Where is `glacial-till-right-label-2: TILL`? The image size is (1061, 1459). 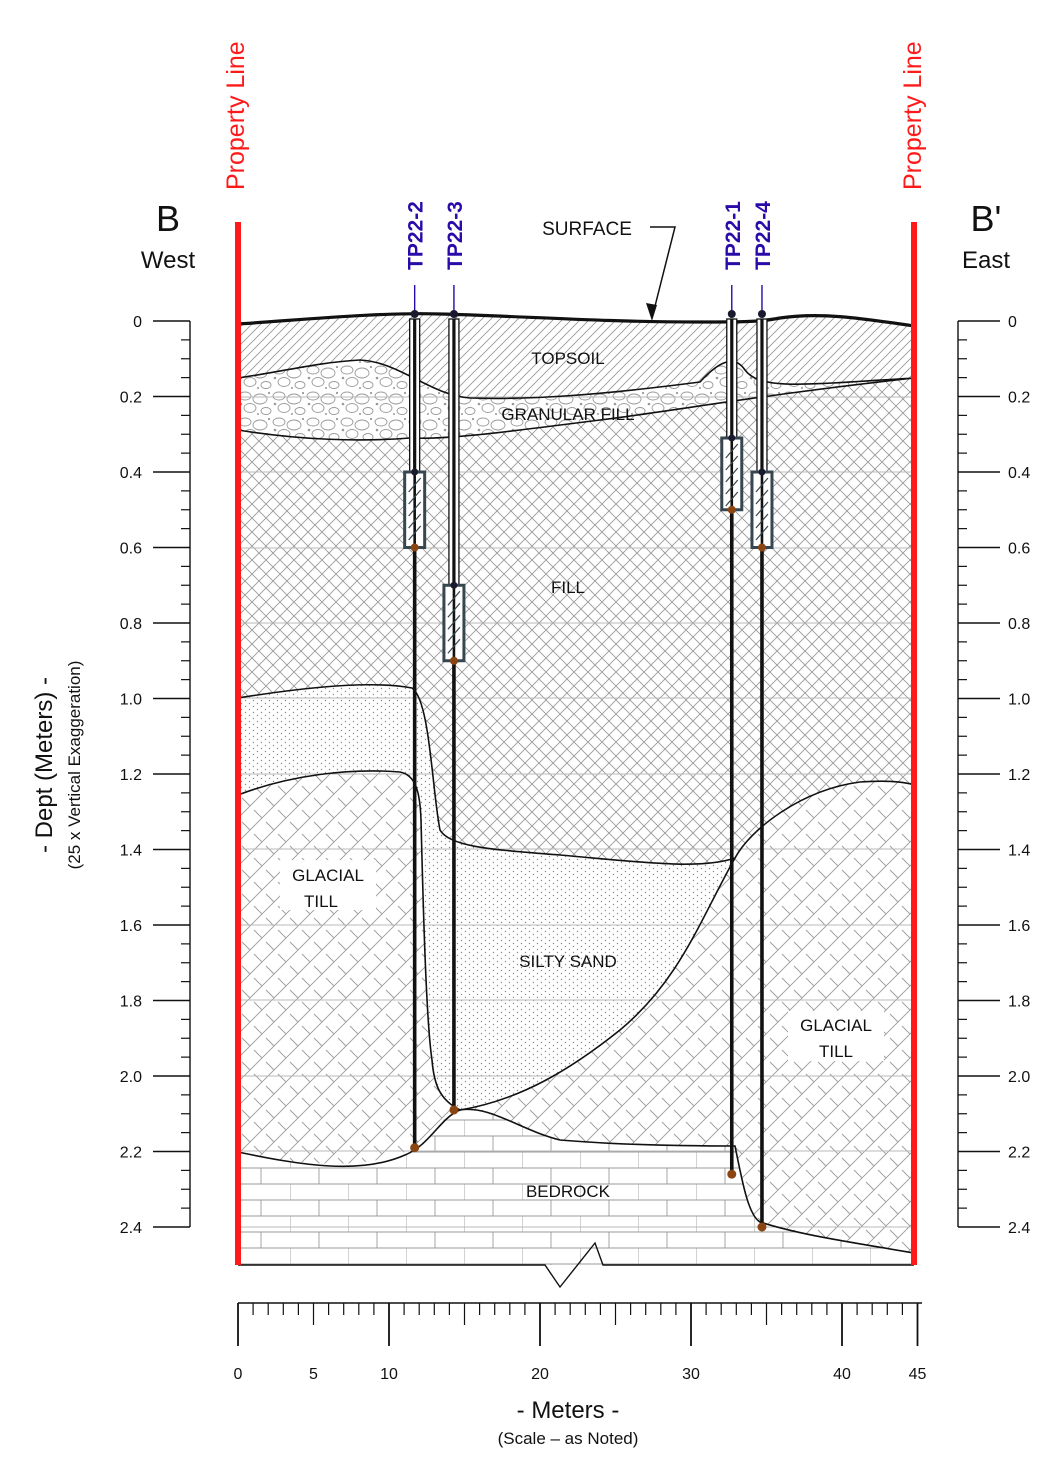
glacial-till-right-label-2: TILL is located at coordinates (836, 1051).